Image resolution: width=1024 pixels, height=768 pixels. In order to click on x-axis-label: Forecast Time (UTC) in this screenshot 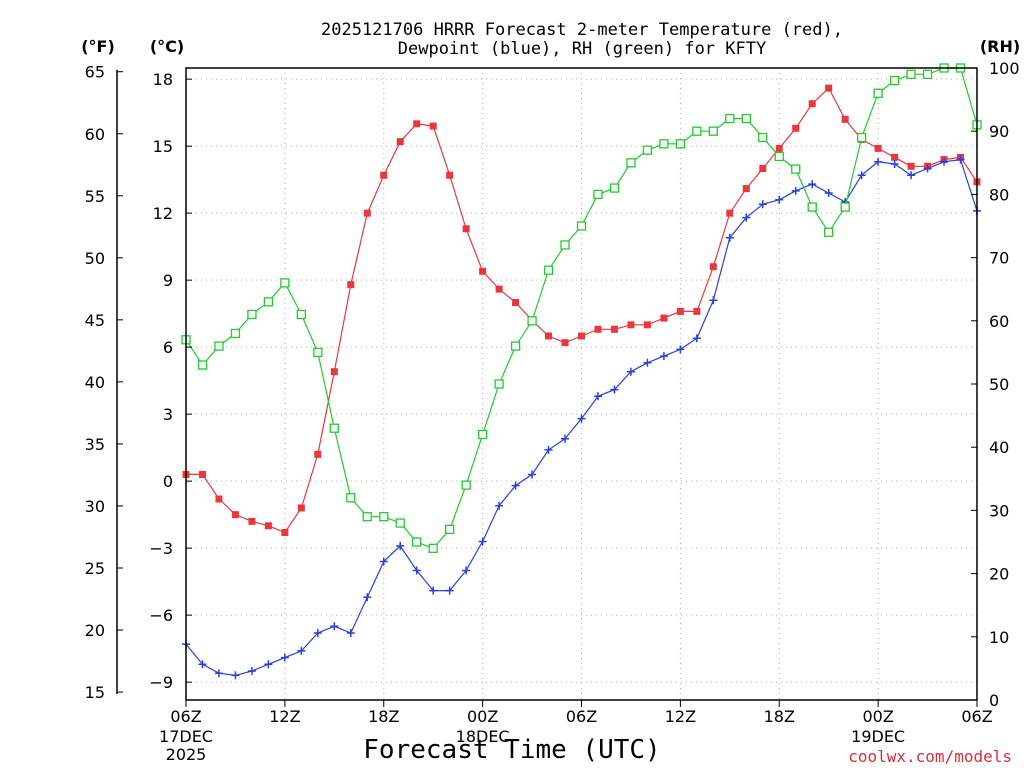, I will do `click(511, 750)`.